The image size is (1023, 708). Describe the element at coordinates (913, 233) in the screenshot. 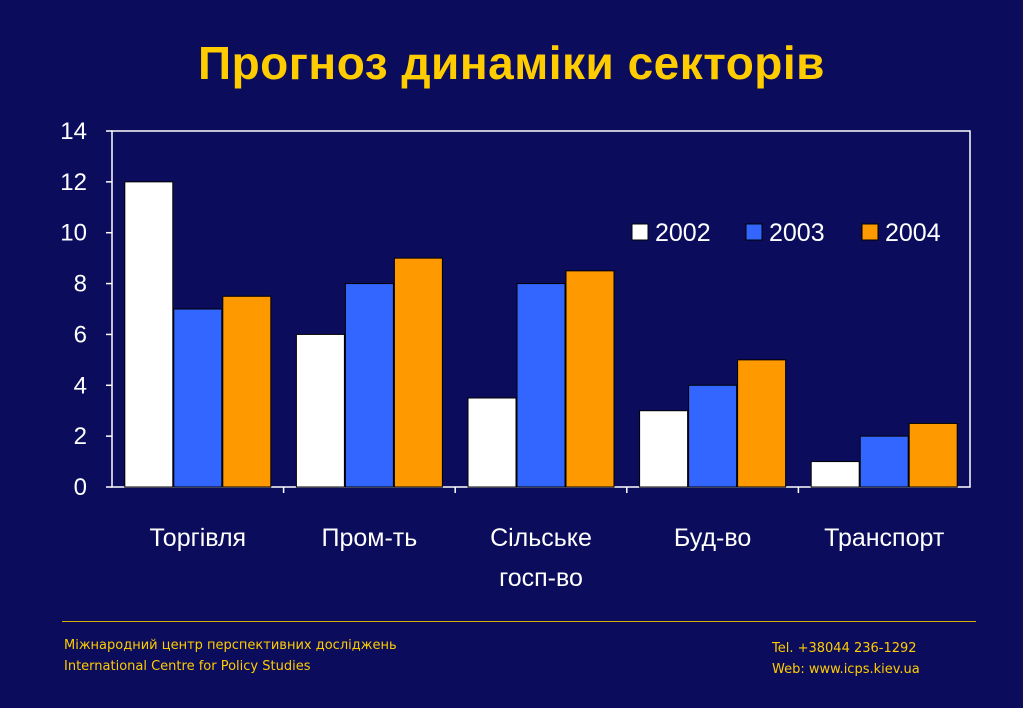

I see `legend-label: 2004` at that location.